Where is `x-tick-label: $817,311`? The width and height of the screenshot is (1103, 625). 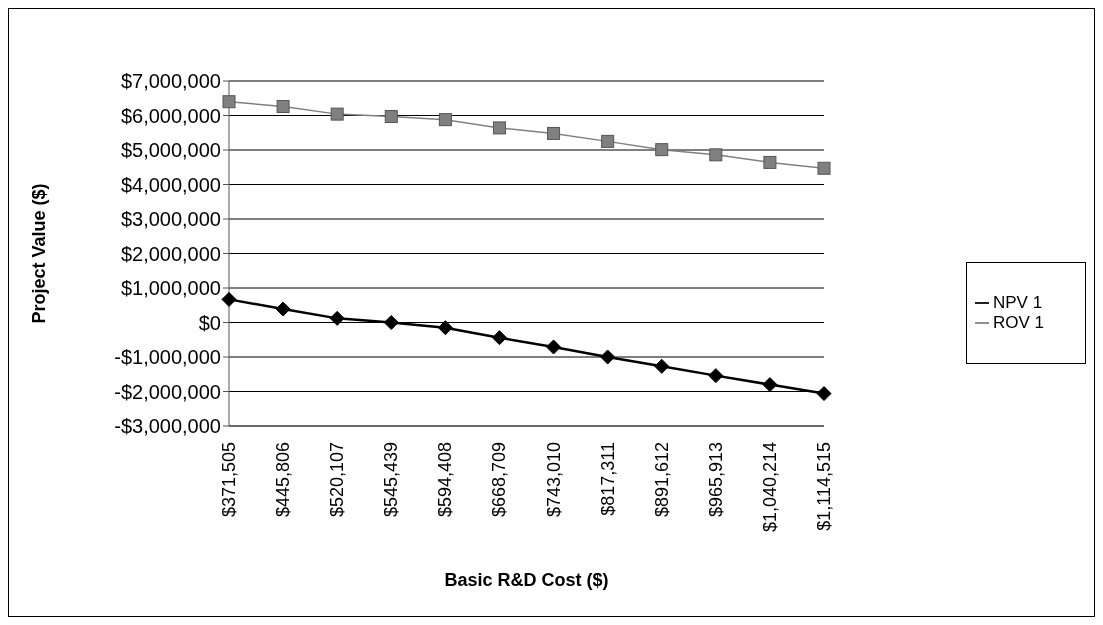 x-tick-label: $817,311 is located at coordinates (607, 479).